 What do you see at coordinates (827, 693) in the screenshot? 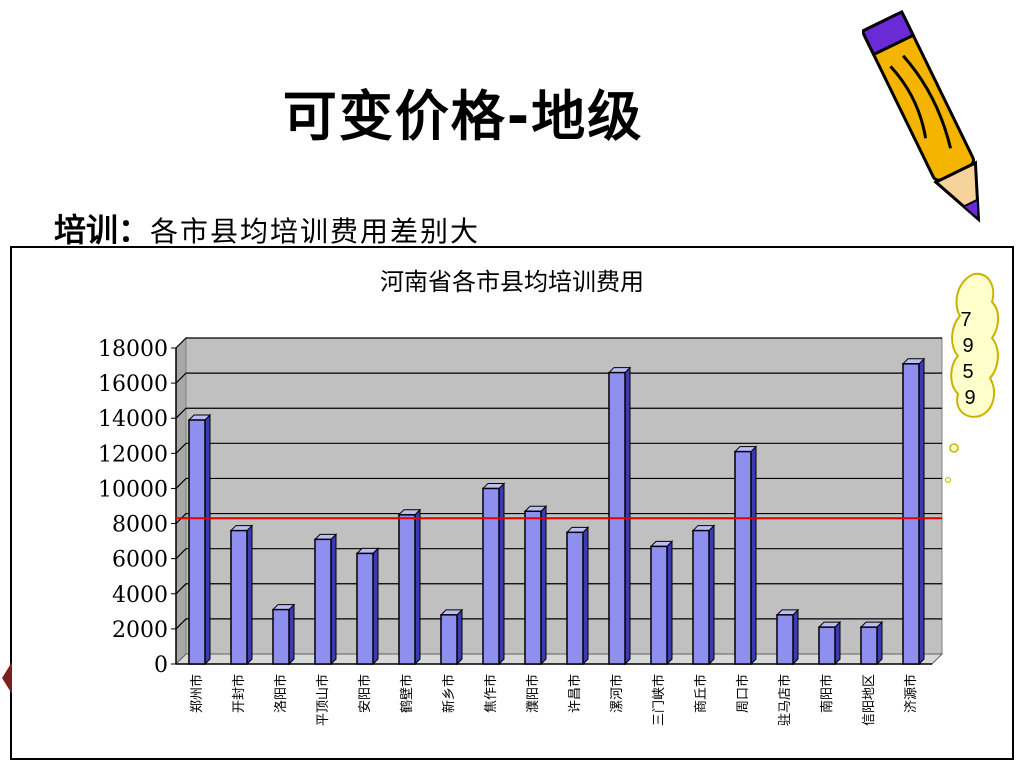
I see `x-tick-label: 南阳市` at bounding box center [827, 693].